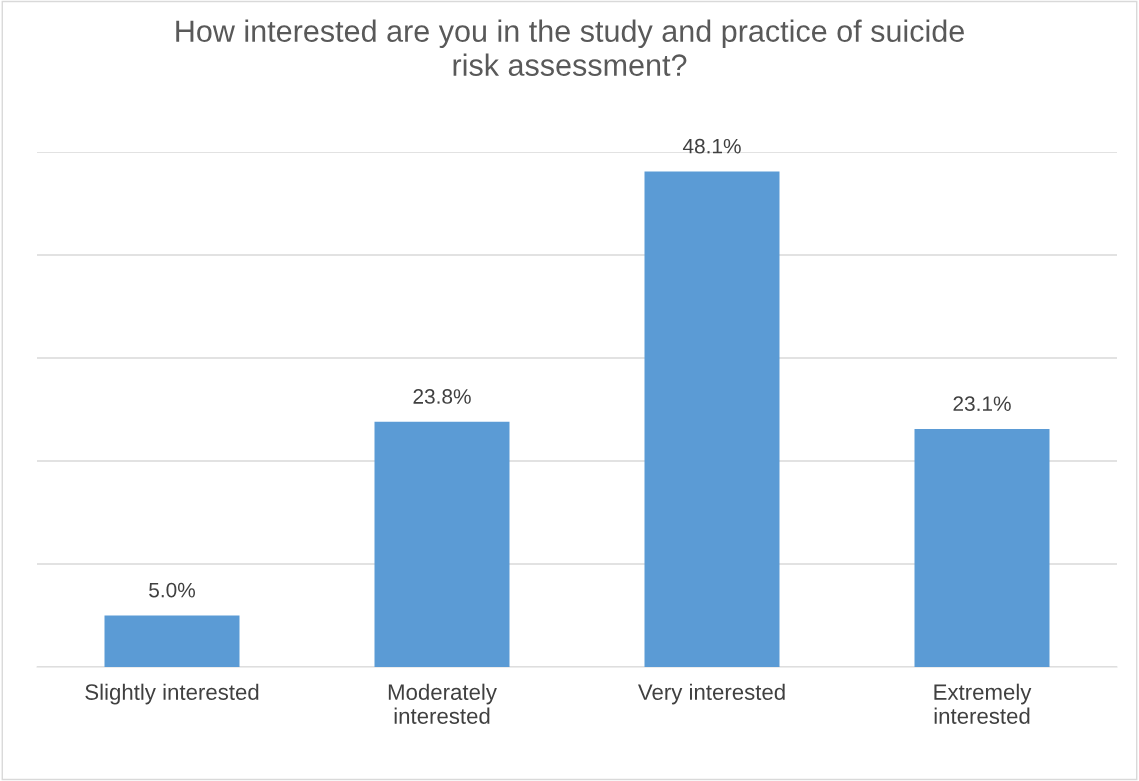  I want to click on chart-title: How interested are you in the study and practice of suicide risk assessment?, so click(570, 47).